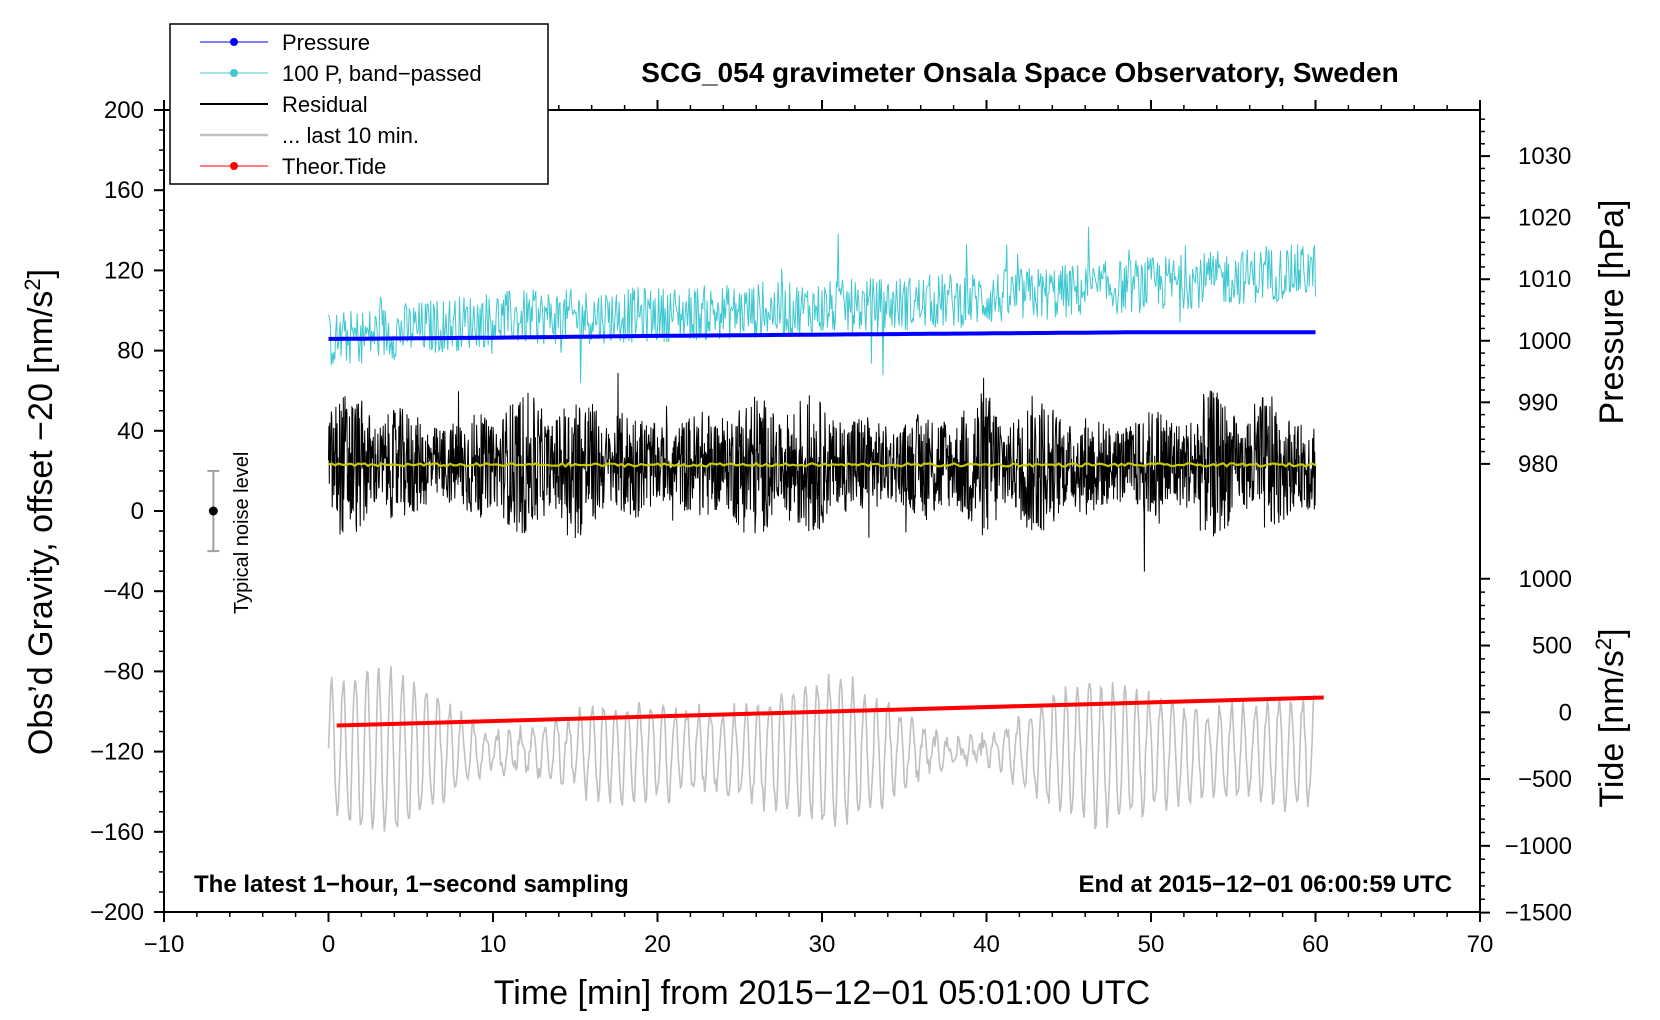 The image size is (1660, 1020). I want to click on y-tick-label: −200, so click(117, 912).